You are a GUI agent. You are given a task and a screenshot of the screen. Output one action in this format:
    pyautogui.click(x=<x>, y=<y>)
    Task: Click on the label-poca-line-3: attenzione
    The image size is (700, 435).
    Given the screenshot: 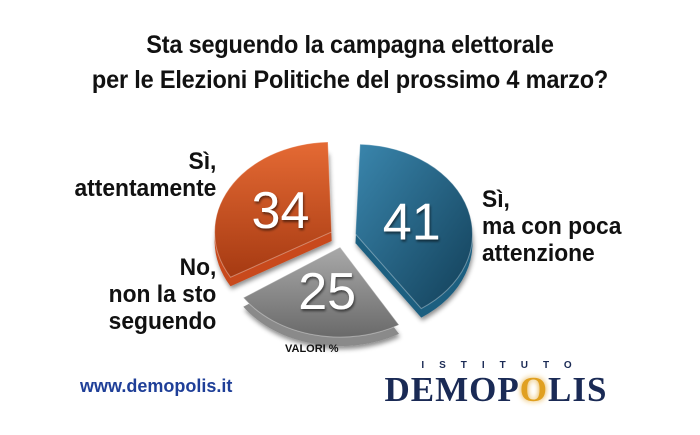 What is the action you would take?
    pyautogui.click(x=538, y=253)
    